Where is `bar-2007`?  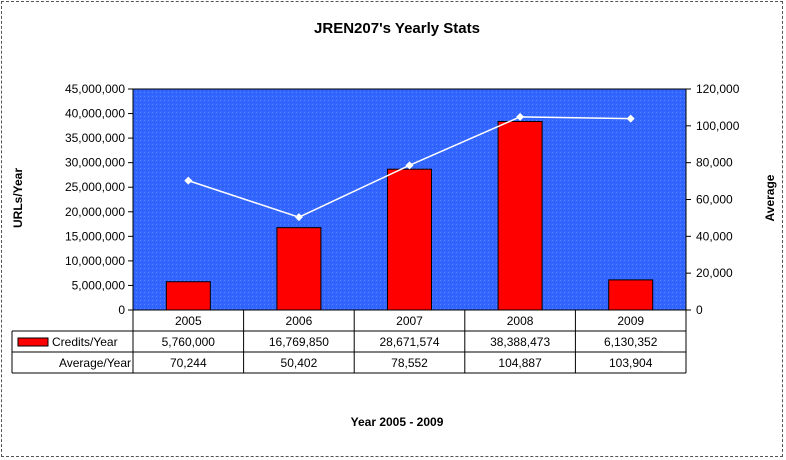
bar-2007 is located at coordinates (409, 239).